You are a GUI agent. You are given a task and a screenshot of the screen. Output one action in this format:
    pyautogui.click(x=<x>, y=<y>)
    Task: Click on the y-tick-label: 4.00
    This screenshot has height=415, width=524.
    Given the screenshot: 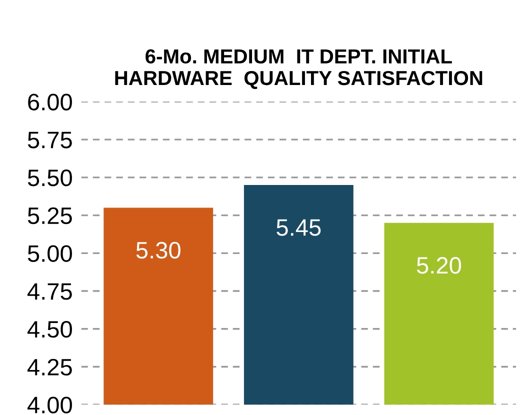 What is the action you would take?
    pyautogui.click(x=49, y=405)
    